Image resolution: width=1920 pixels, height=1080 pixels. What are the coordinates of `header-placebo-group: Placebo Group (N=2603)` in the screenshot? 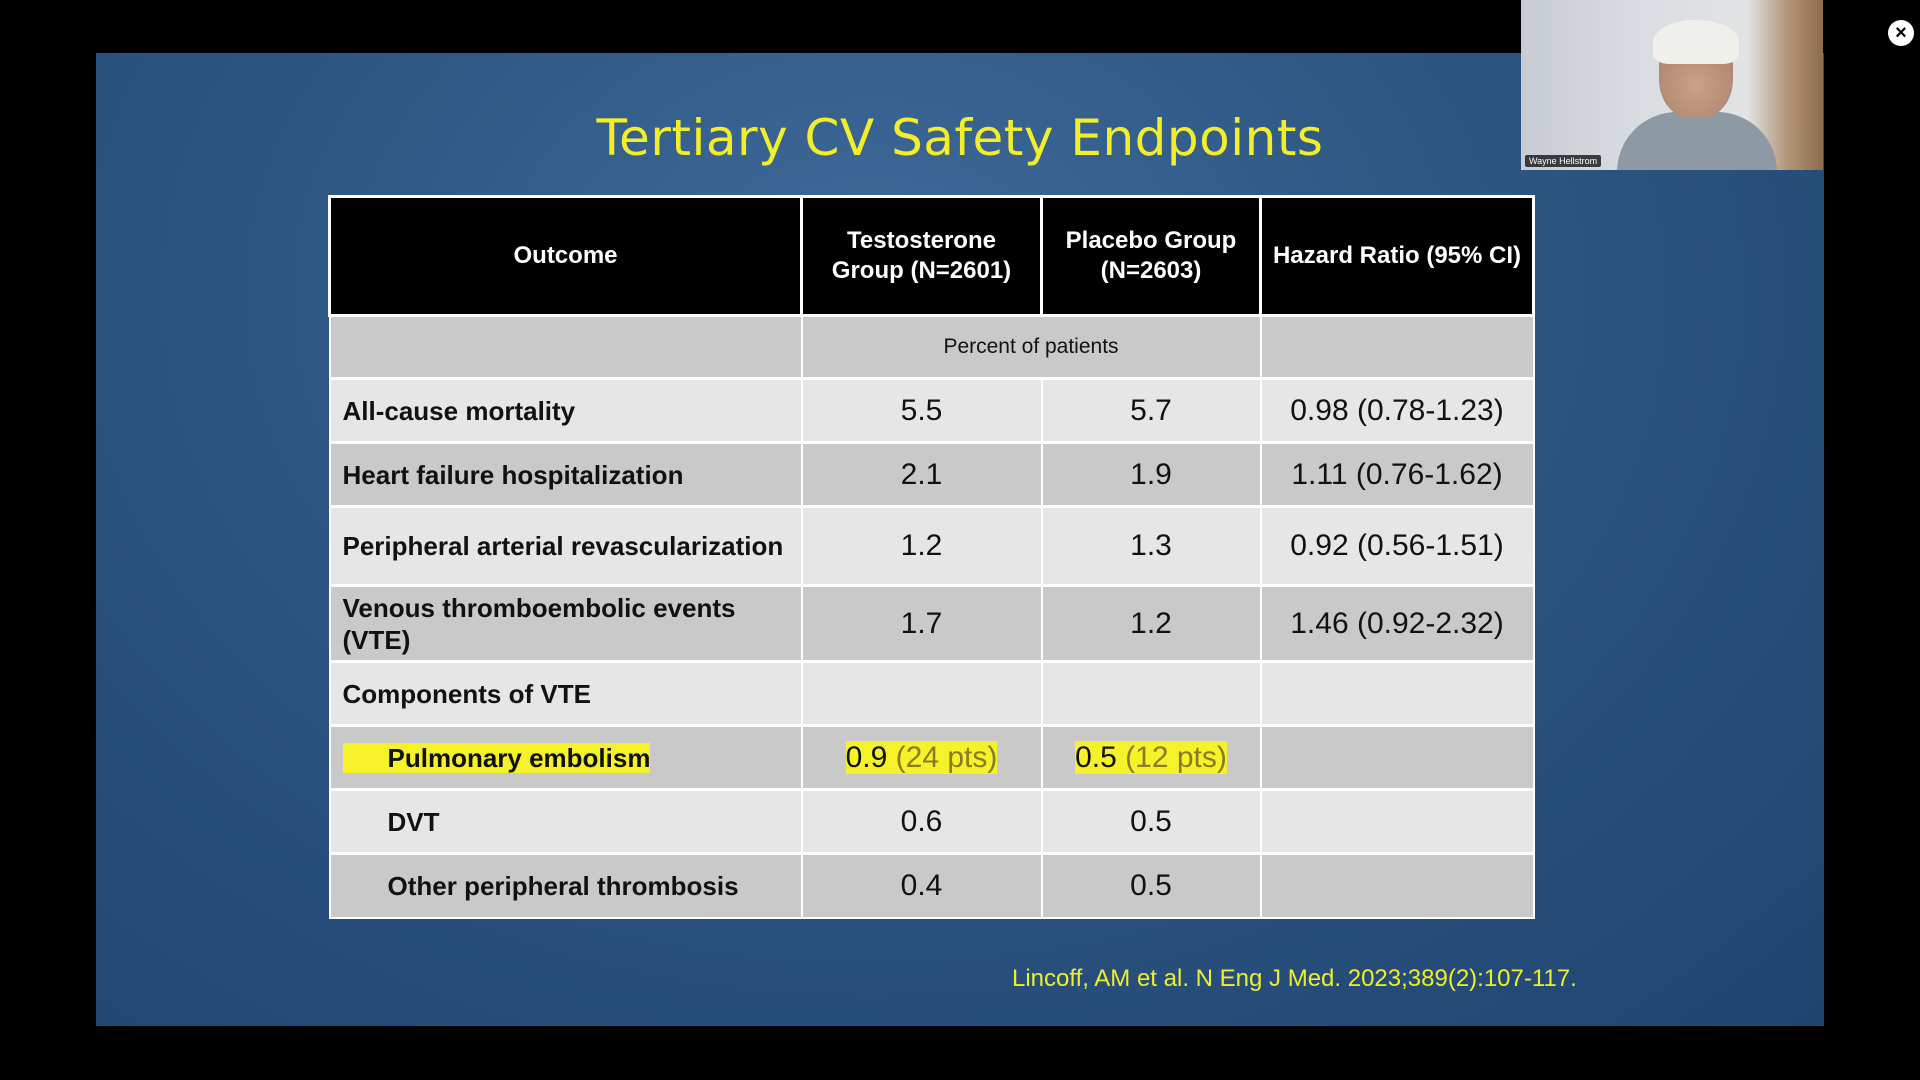 It's located at (1151, 256).